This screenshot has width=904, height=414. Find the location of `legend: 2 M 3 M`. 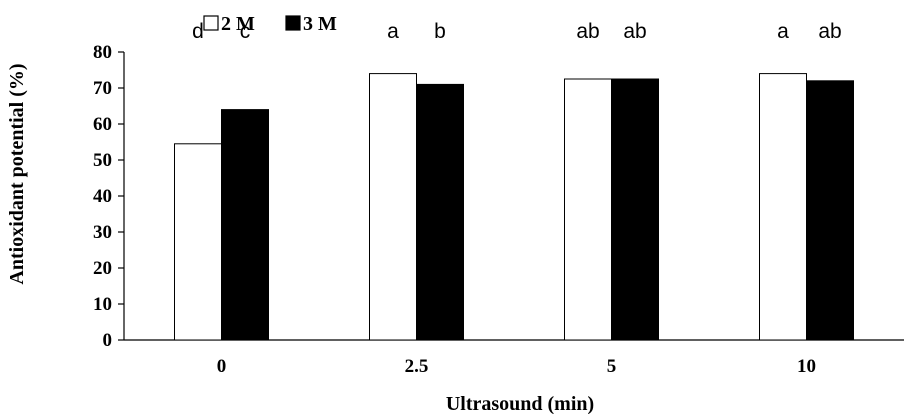

legend: 2 M 3 M is located at coordinates (270, 24).